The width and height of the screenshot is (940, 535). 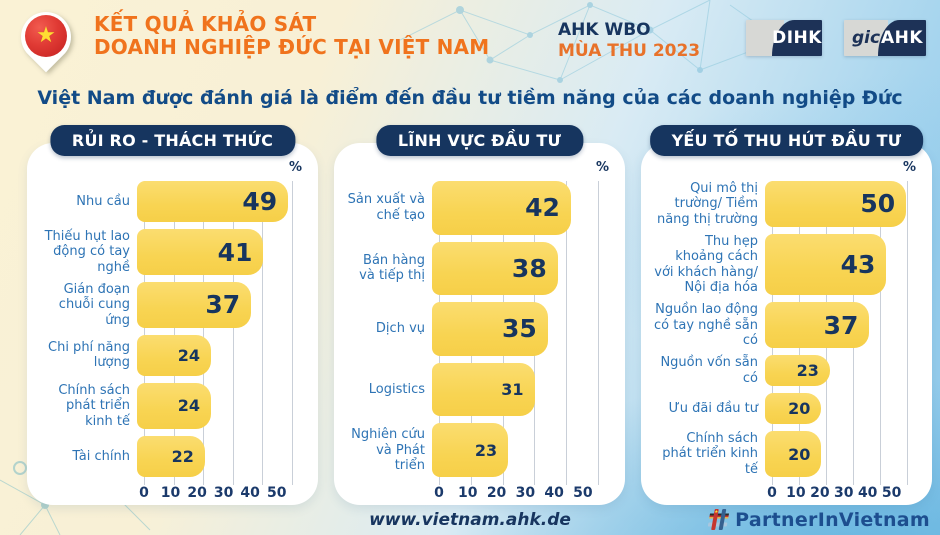 What do you see at coordinates (205, 24) in the screenshot?
I see `page-title-line1: KẾT QUẢ KHẢO SÁT` at bounding box center [205, 24].